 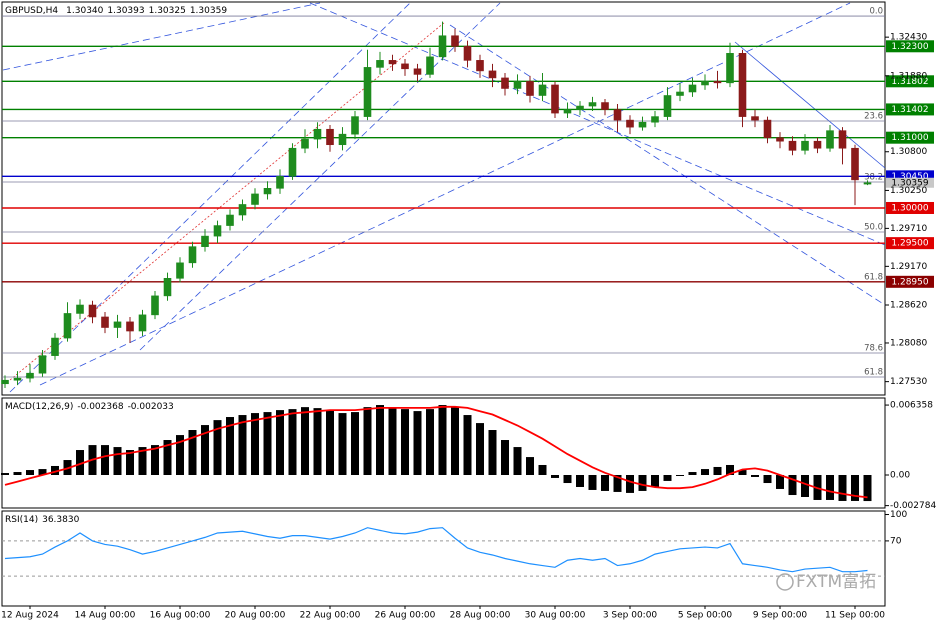 I want to click on x-tick-label: 12 Aug 2024, so click(x=30, y=616).